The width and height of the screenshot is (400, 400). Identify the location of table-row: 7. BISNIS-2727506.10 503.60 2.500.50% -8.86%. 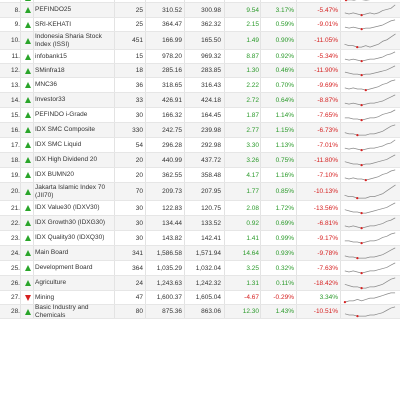
(200, 1).